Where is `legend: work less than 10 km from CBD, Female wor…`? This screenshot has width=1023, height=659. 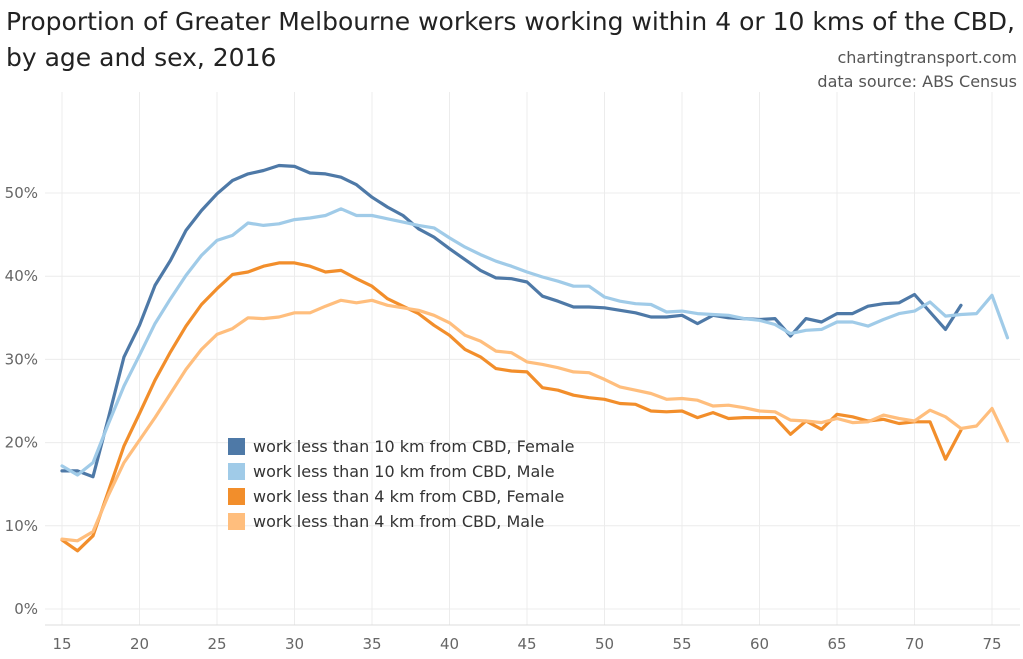
legend: work less than 10 km from CBD, Female wor… is located at coordinates (401, 484).